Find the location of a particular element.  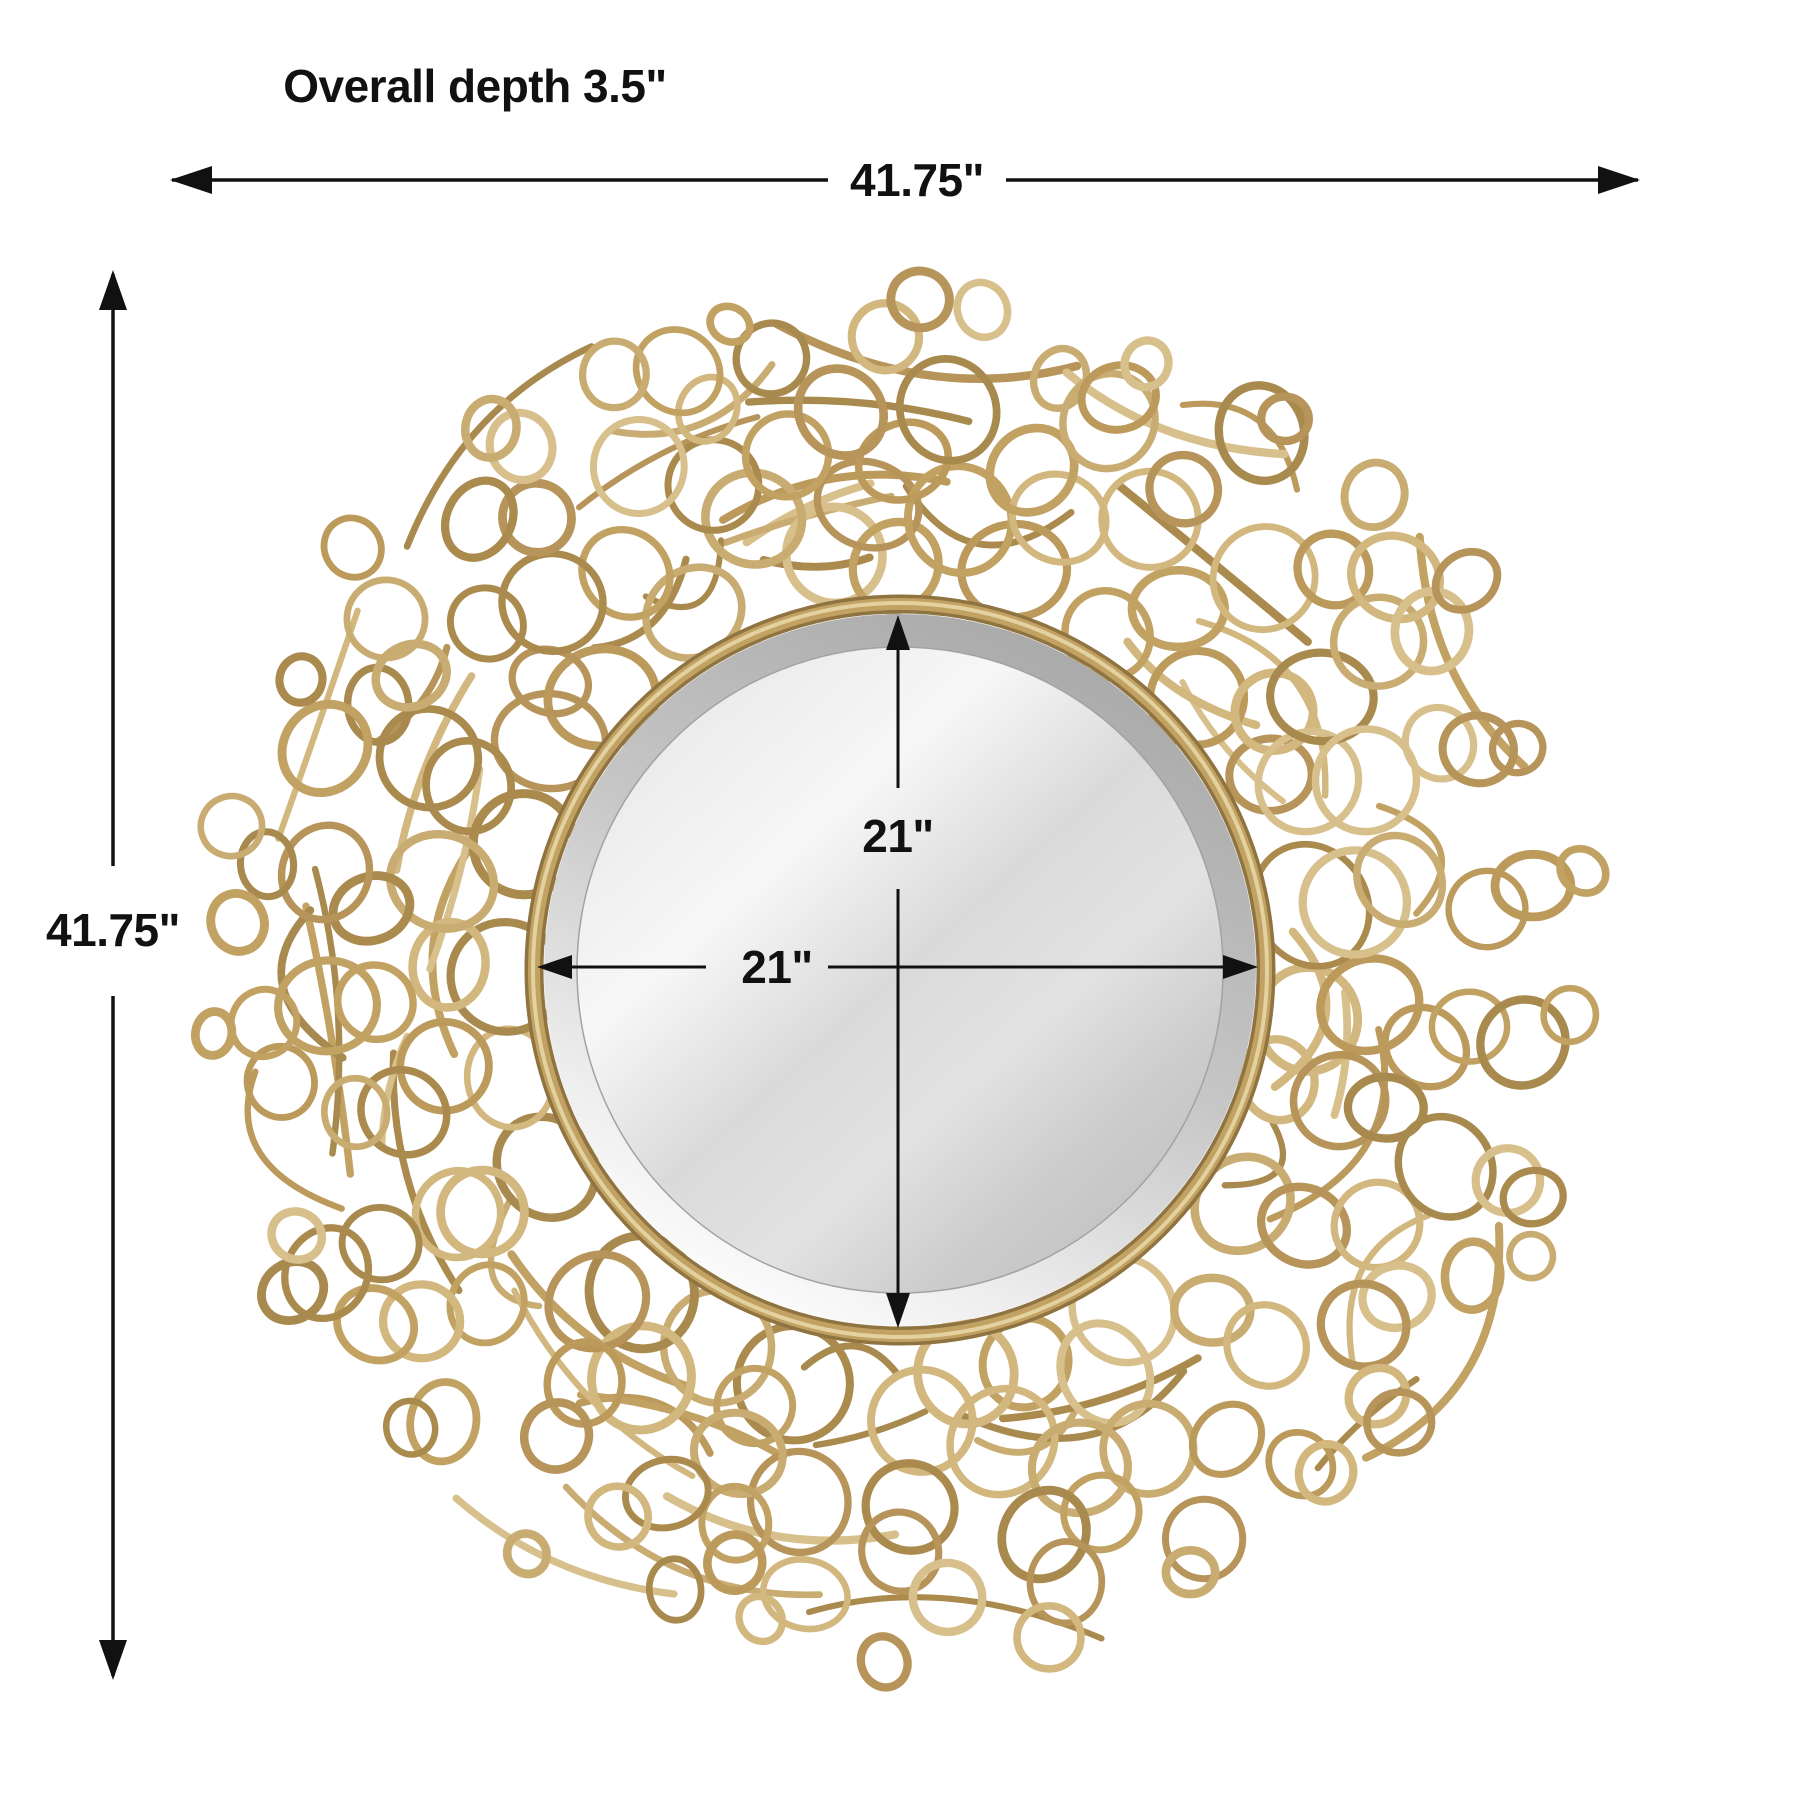

overall-width-dimension: 41.75" is located at coordinates (905, 180).